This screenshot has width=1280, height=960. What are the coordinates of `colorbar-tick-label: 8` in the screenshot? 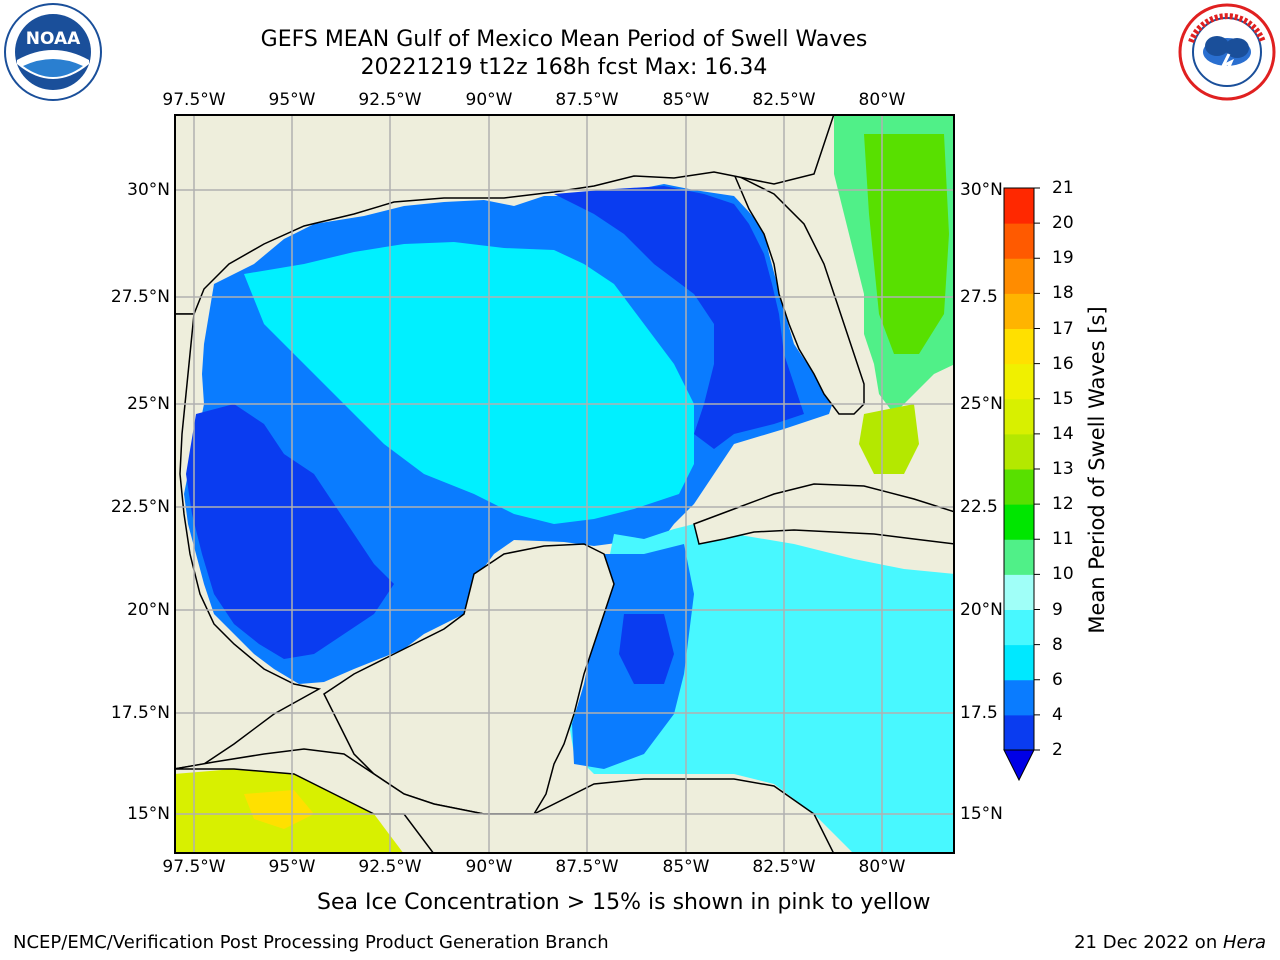 It's located at (1057, 644).